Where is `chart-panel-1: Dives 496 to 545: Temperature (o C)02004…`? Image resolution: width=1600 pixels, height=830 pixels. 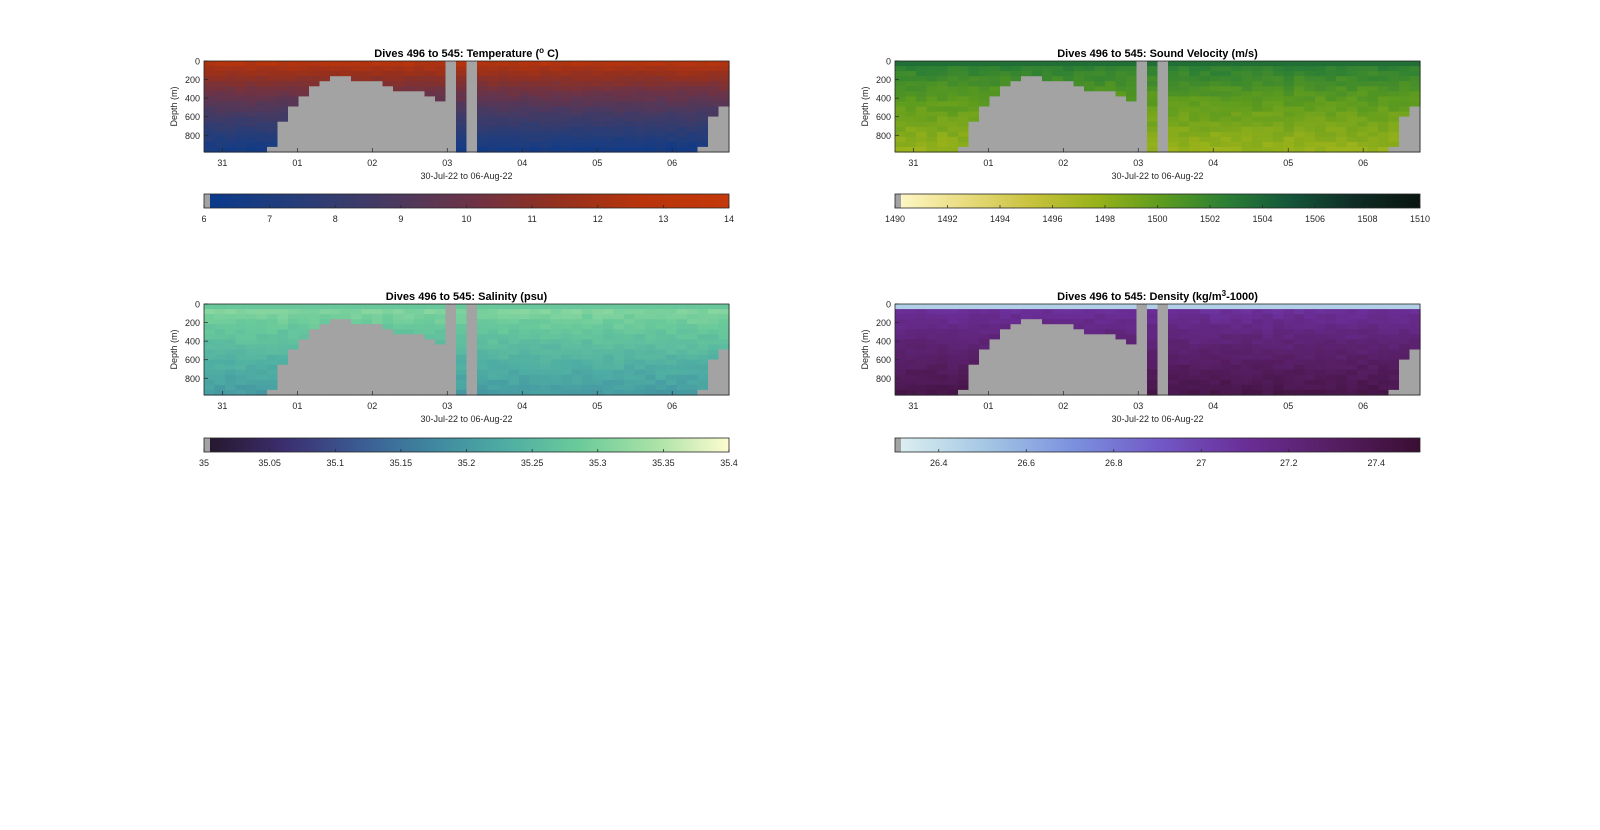
chart-panel-1: Dives 496 to 545: Temperature (o C)02004… is located at coordinates (451, 135).